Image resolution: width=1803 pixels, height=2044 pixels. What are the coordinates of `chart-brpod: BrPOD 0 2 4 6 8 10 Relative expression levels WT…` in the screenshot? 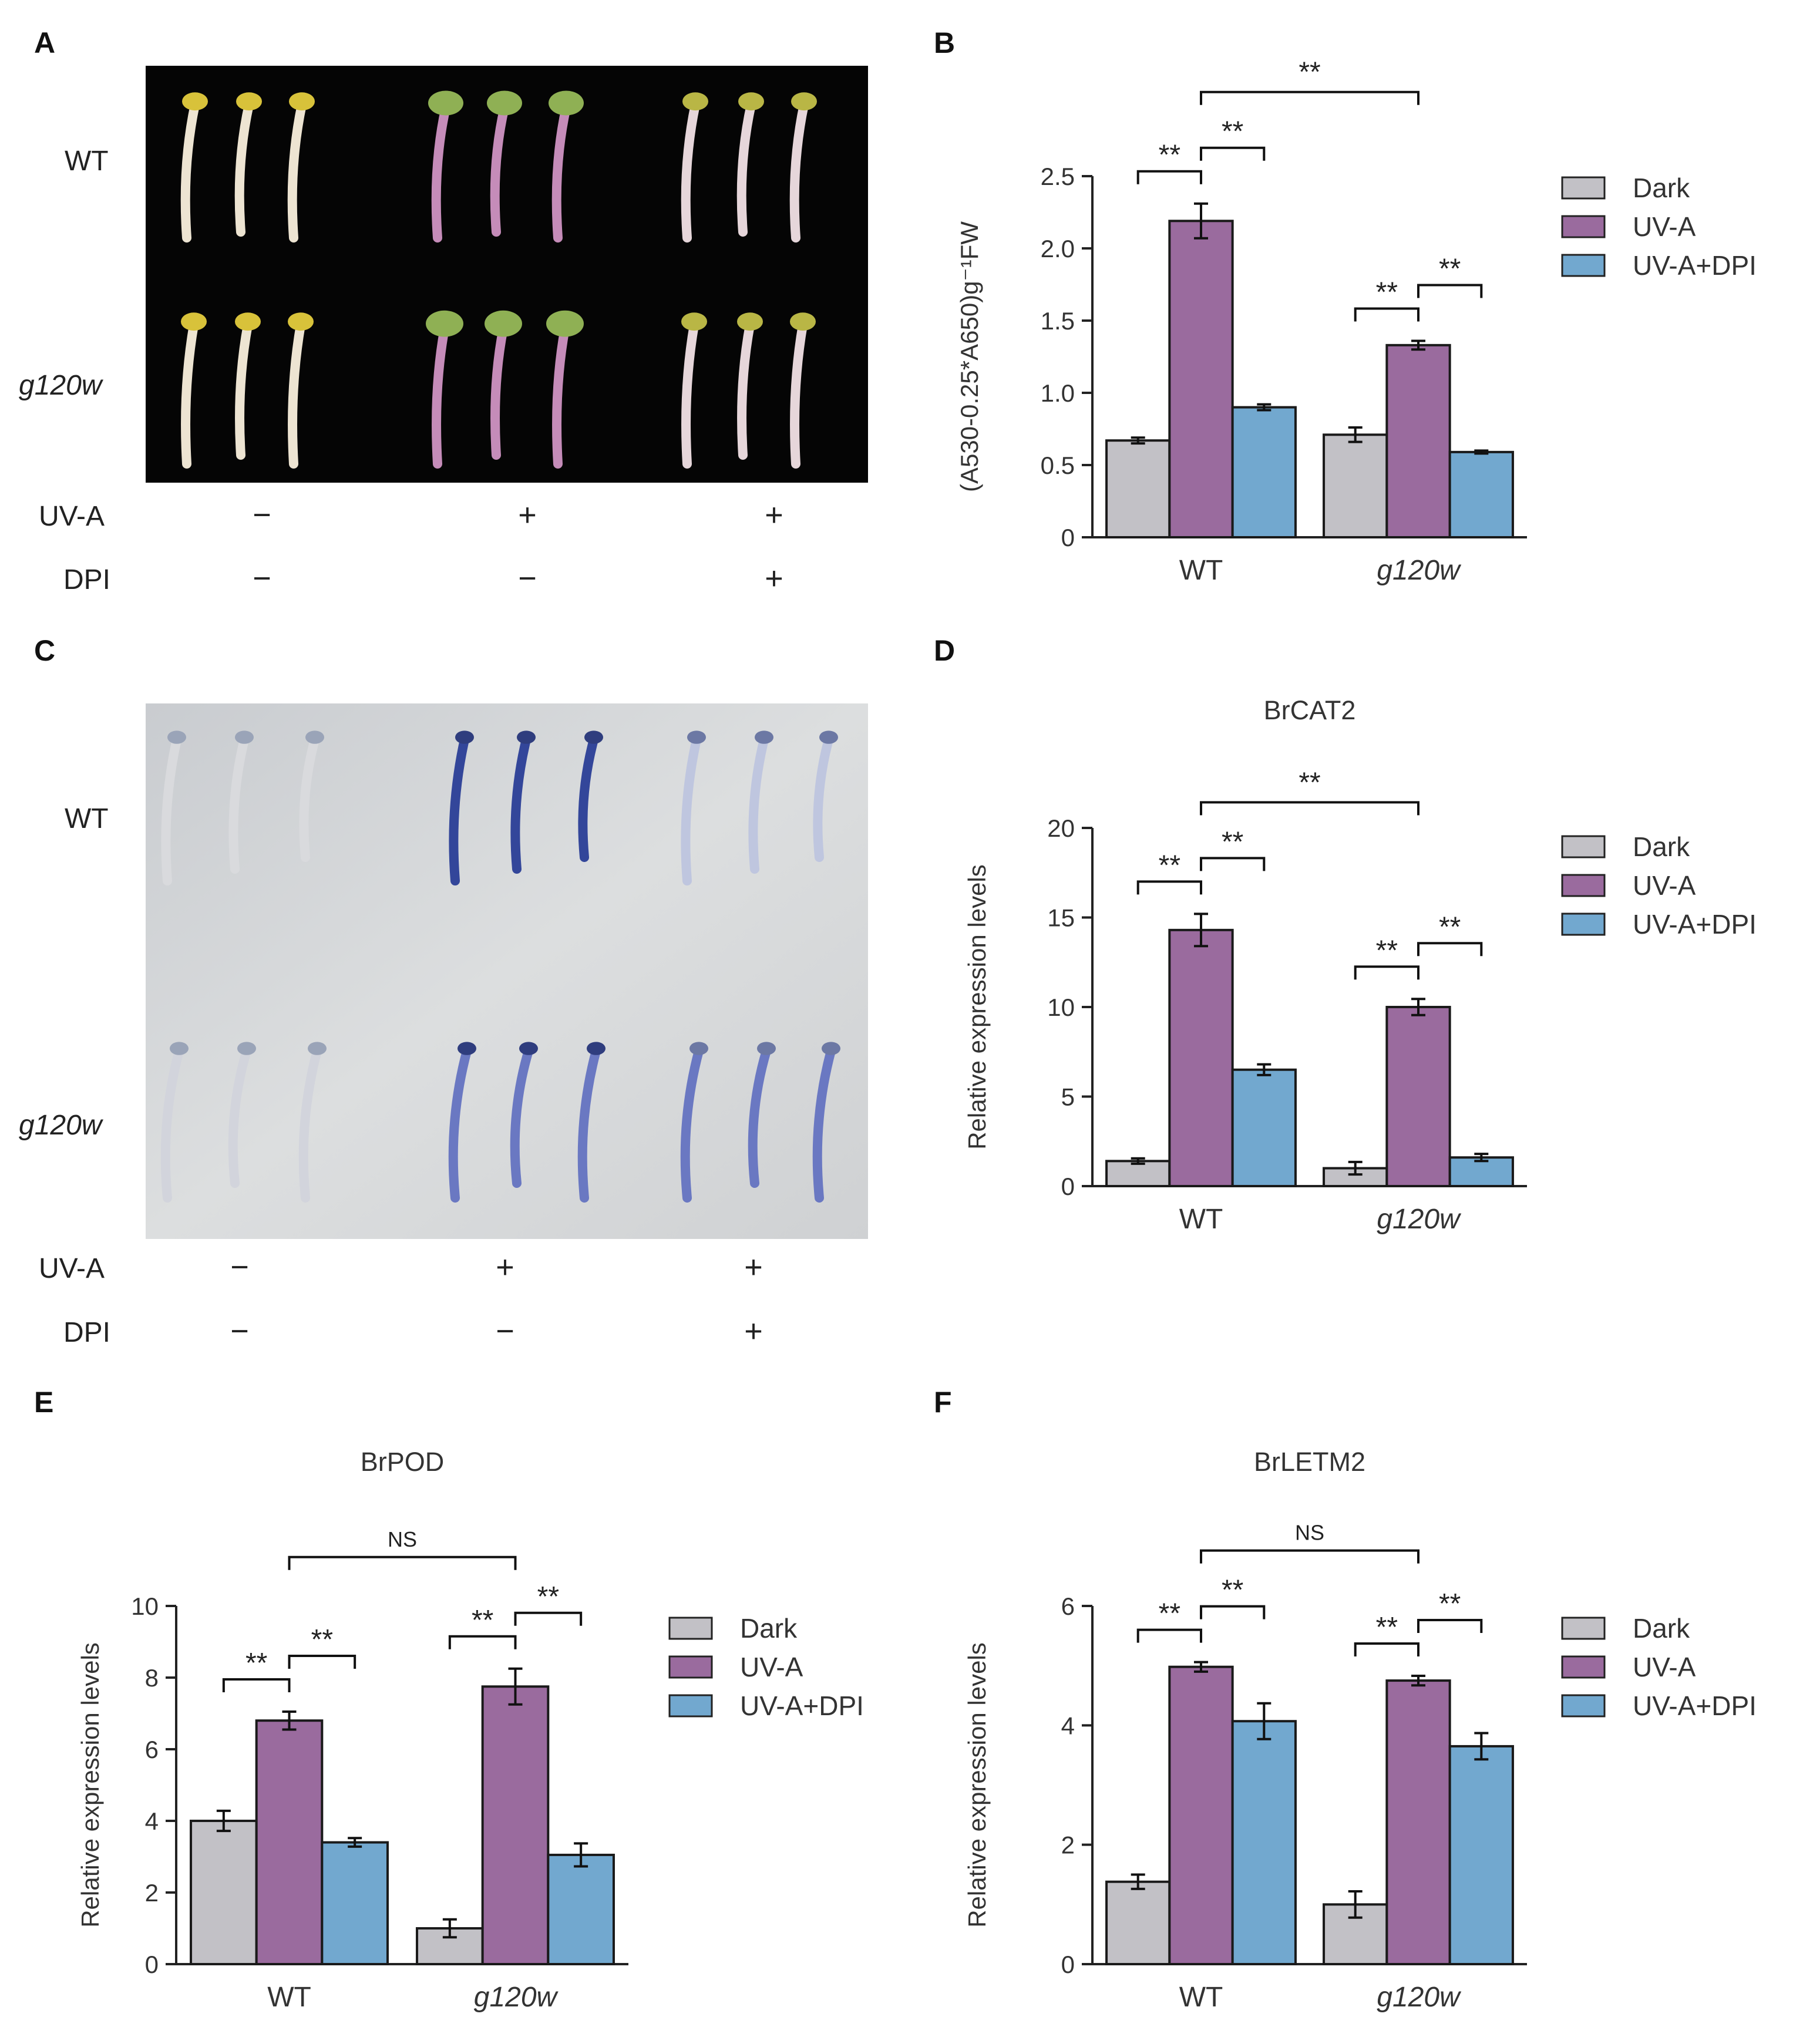 It's located at (470, 1730).